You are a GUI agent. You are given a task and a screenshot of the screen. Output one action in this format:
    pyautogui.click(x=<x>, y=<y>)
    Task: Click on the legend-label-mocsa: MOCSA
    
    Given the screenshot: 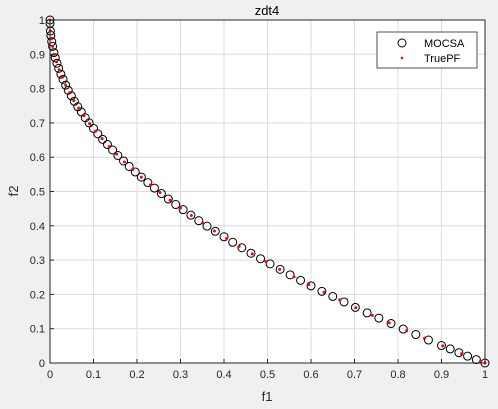 What is the action you would take?
    pyautogui.click(x=444, y=44)
    